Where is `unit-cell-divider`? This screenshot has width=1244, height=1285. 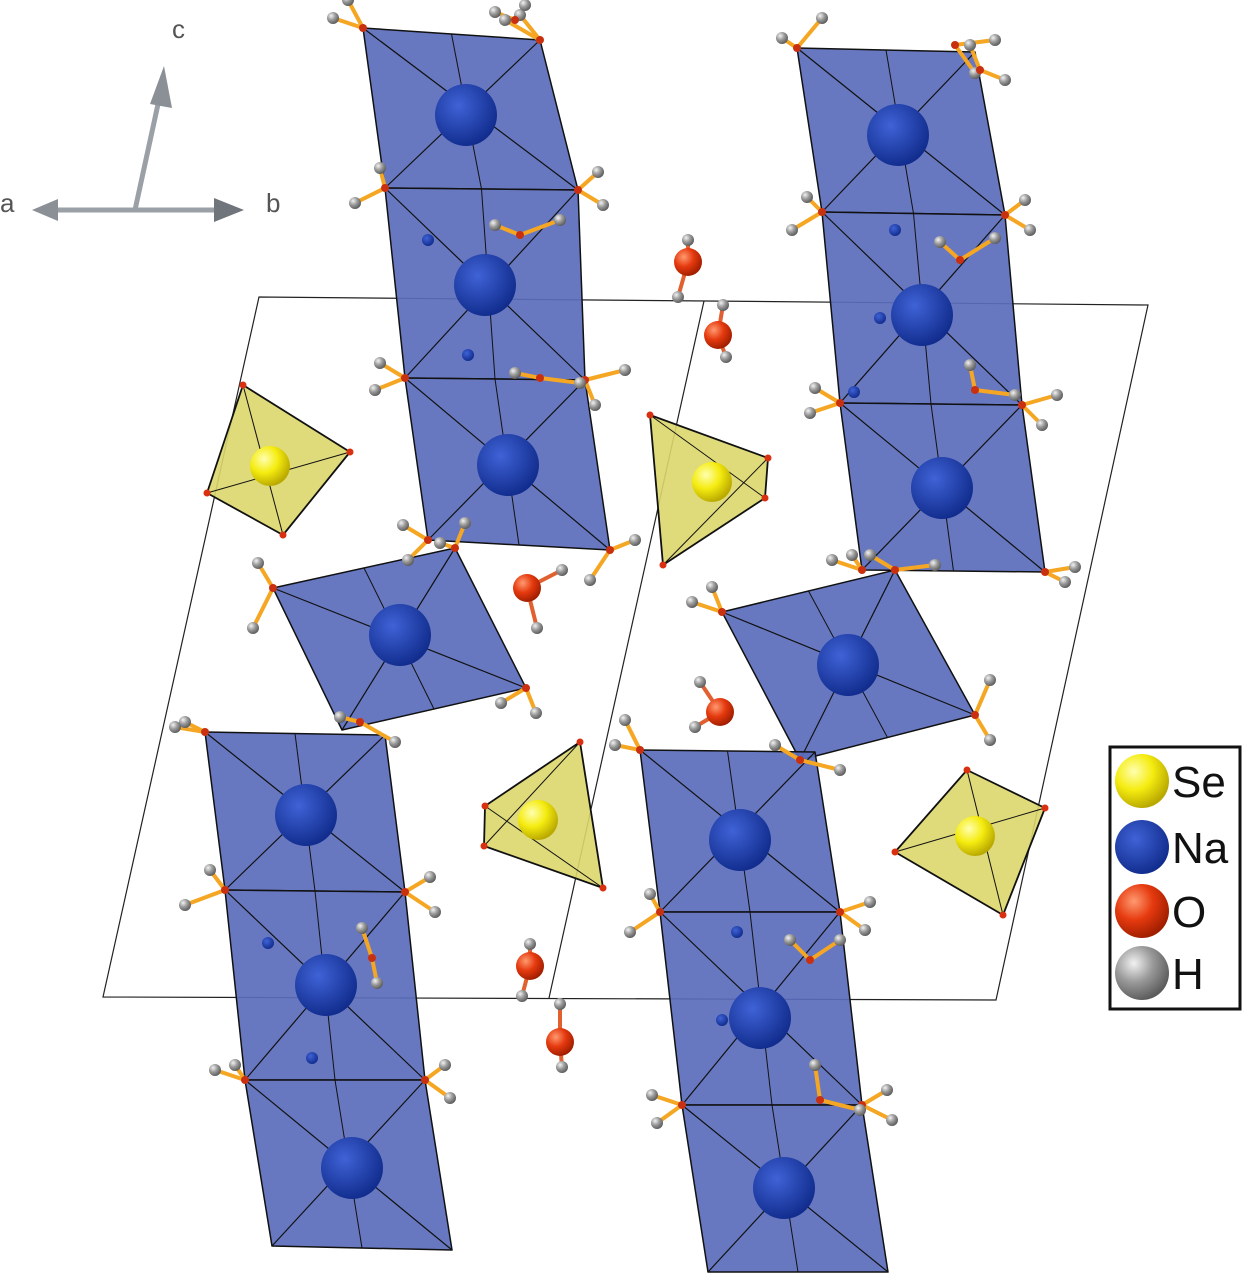 unit-cell-divider is located at coordinates (626, 649).